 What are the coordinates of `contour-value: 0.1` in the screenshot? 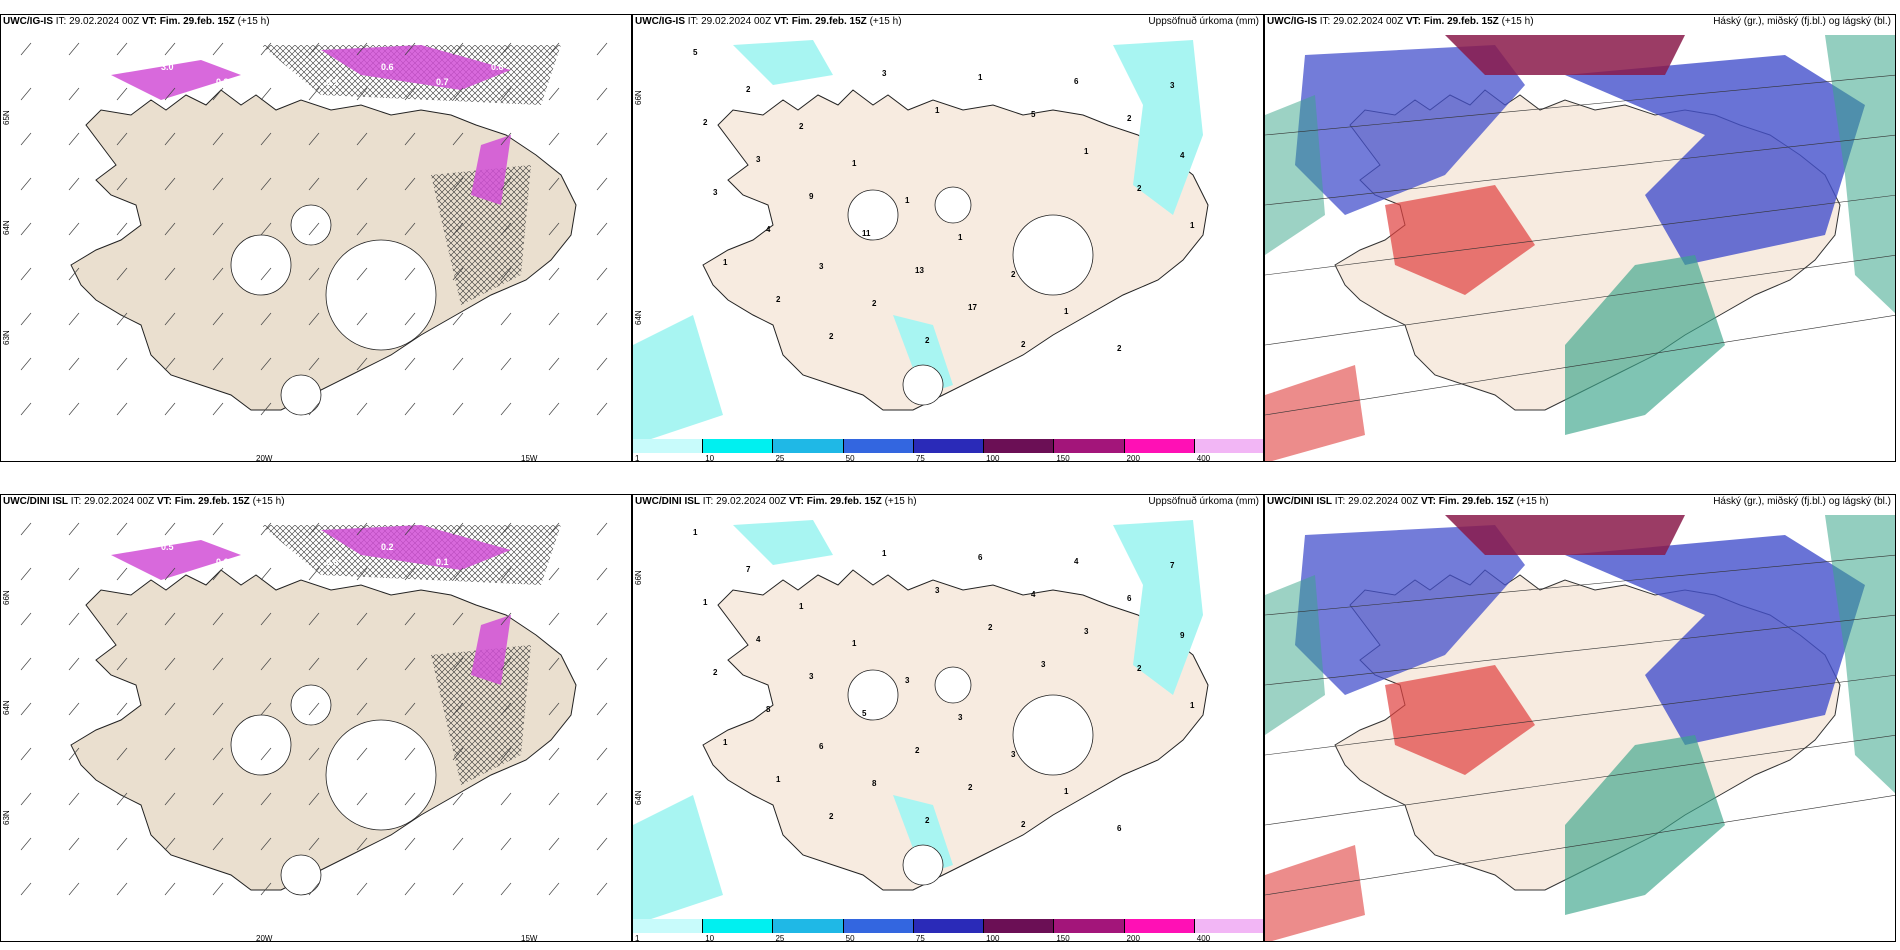 It's located at (332, 82).